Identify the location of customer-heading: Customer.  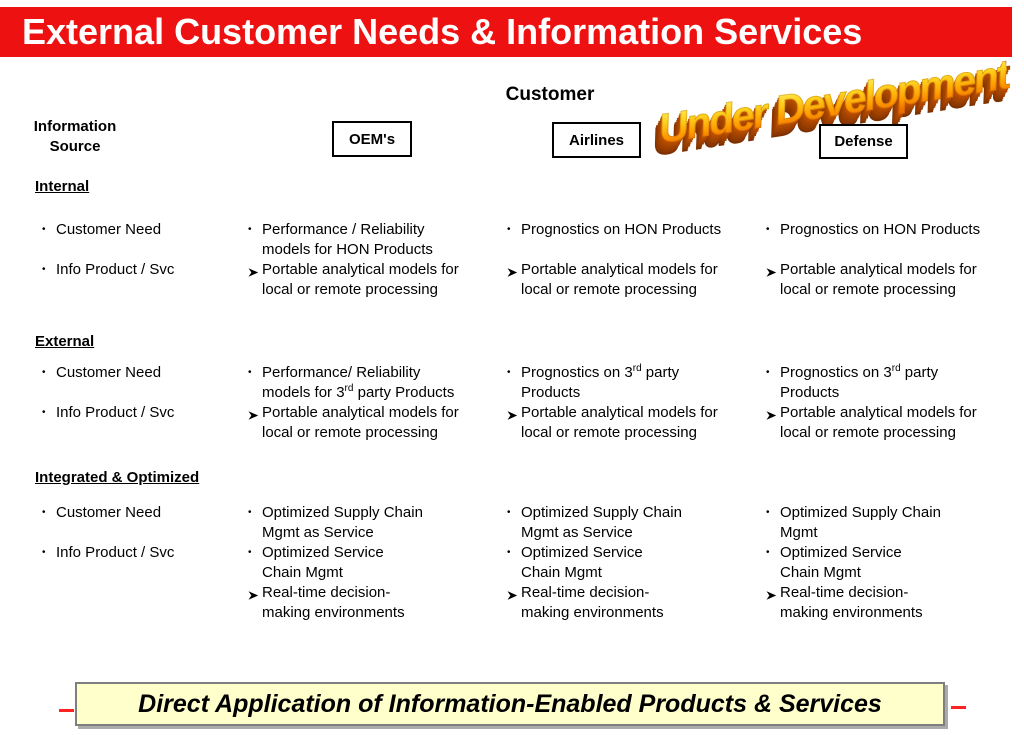
(550, 94).